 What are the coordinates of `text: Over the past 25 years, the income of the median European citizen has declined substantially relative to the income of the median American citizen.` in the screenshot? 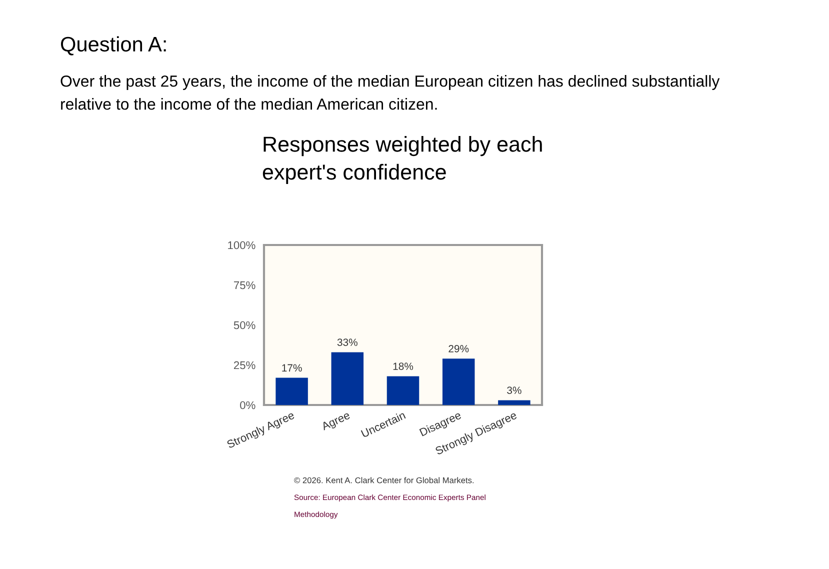 It's located at (390, 92).